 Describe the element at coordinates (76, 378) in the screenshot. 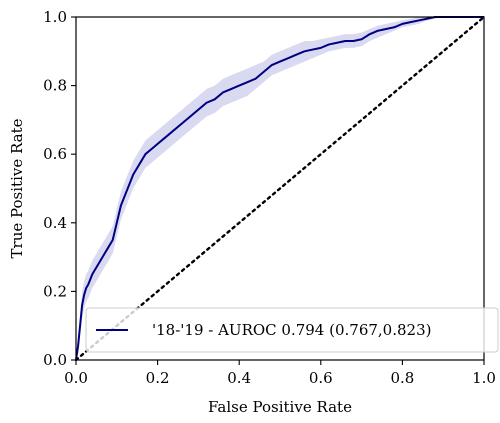

I see `x-tick-label: 0.0` at that location.